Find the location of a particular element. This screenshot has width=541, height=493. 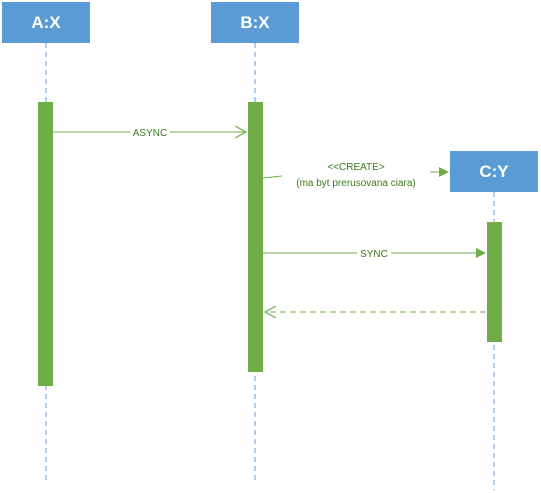

message-async: ASYNC is located at coordinates (149, 132).